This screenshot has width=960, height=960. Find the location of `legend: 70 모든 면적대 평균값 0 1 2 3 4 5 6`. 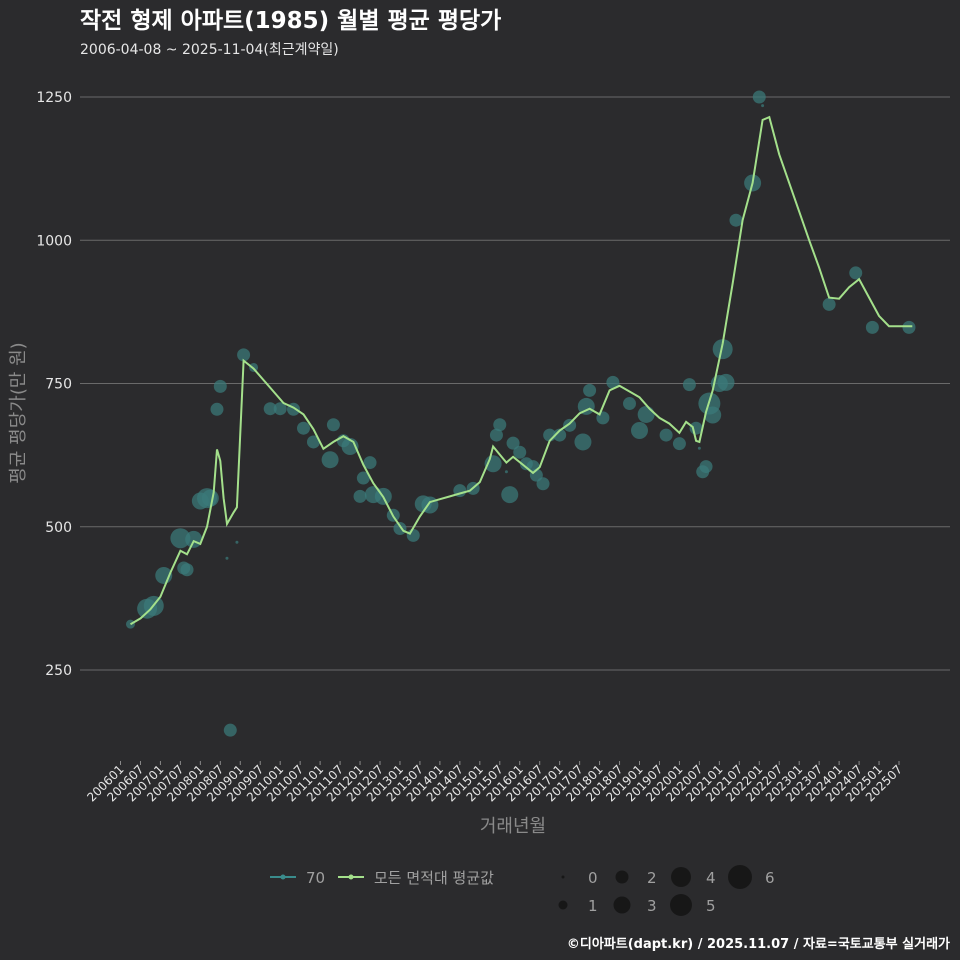

legend: 70 모든 면적대 평균값 0 1 2 3 4 5 6 is located at coordinates (522, 890).